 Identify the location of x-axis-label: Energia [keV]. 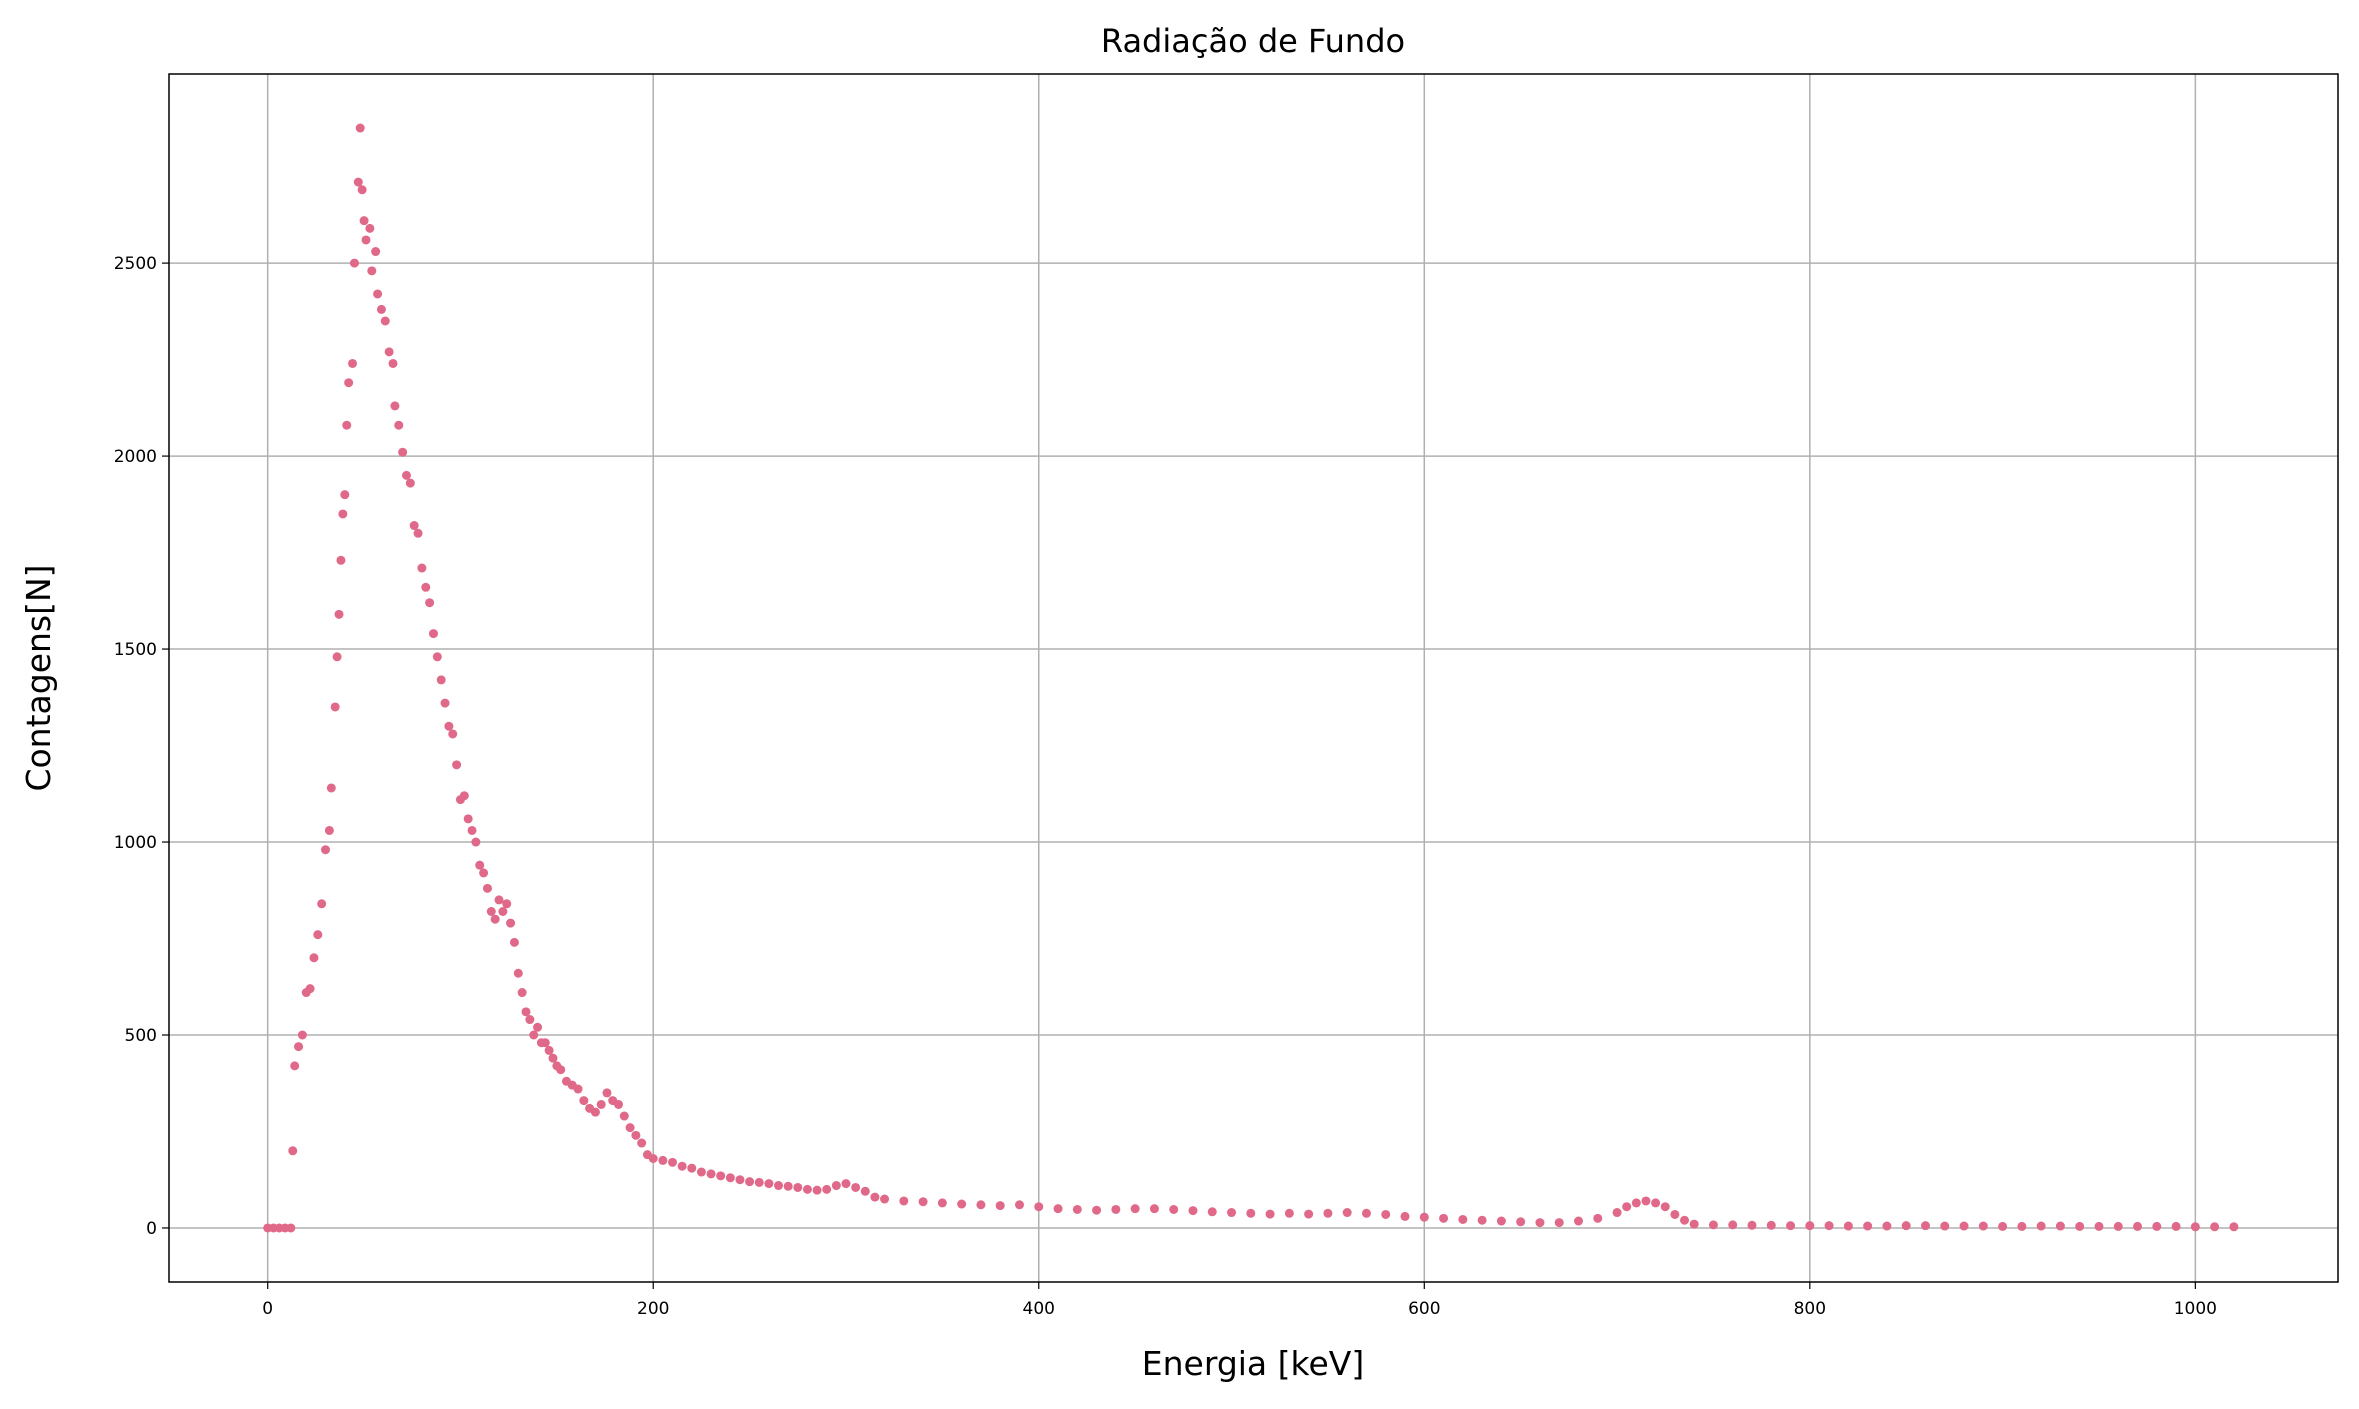
(1253, 1363).